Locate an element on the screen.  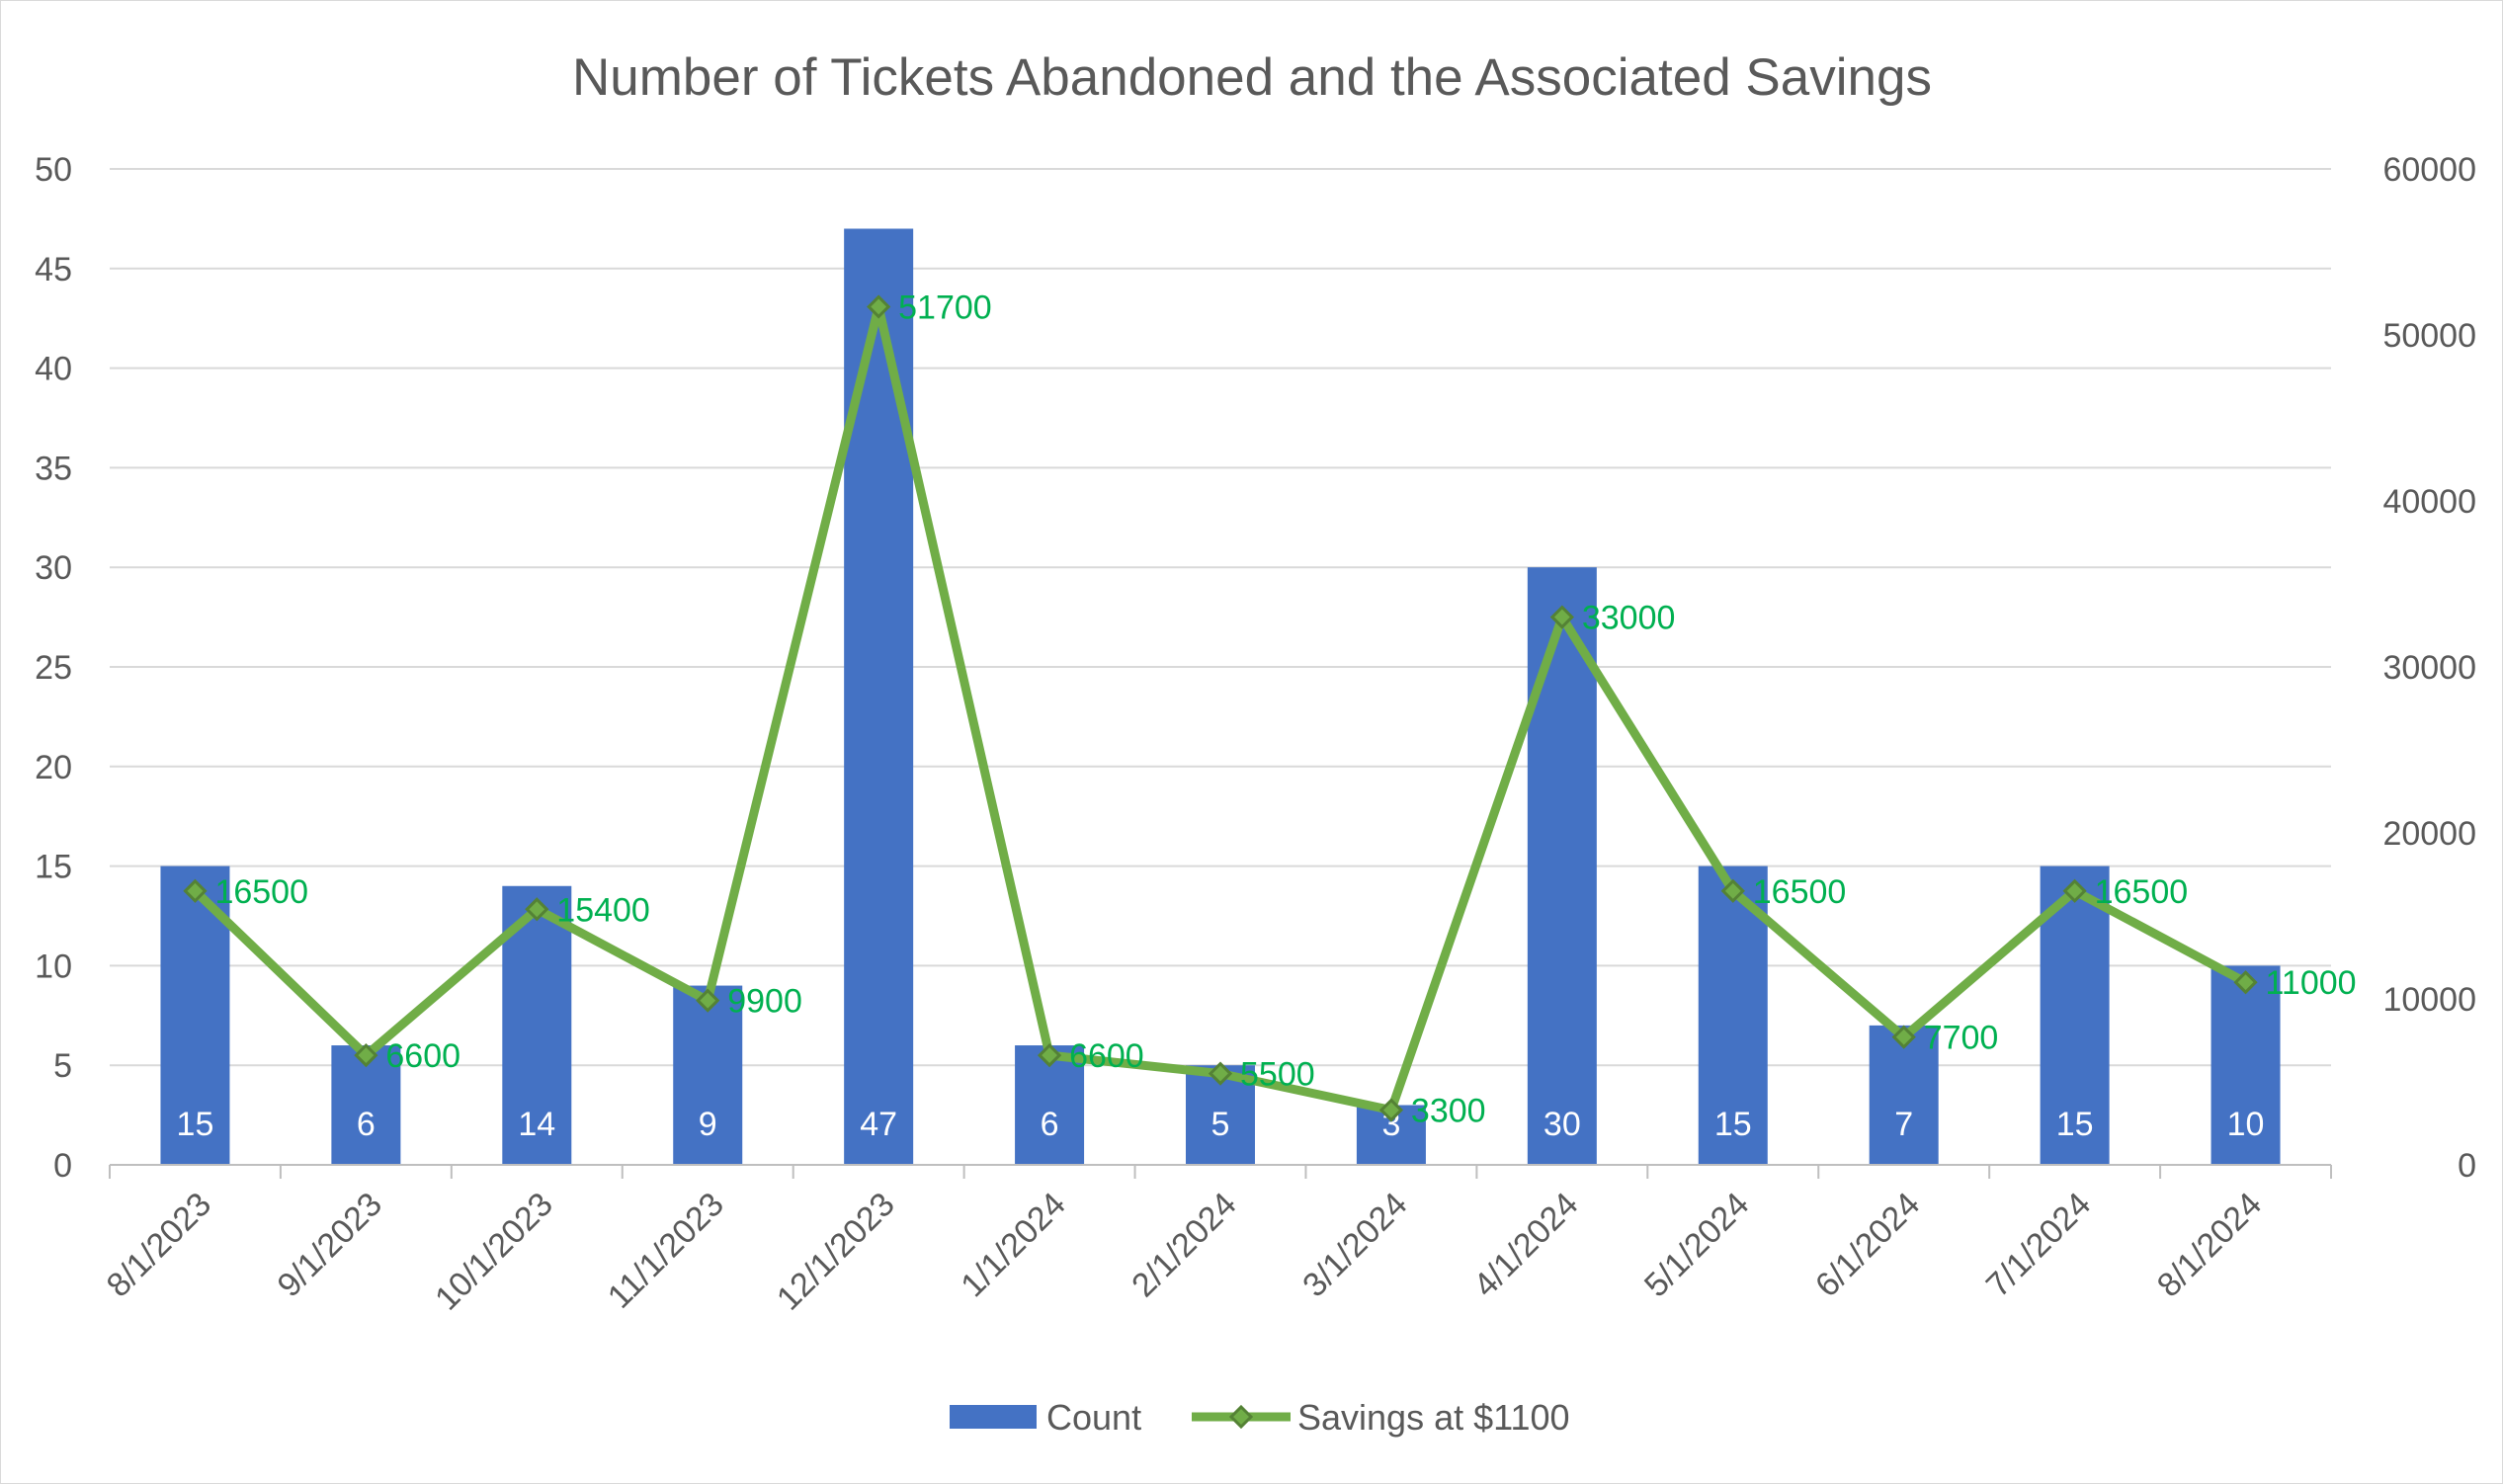
left-tick-label: 0 is located at coordinates (63, 1166).